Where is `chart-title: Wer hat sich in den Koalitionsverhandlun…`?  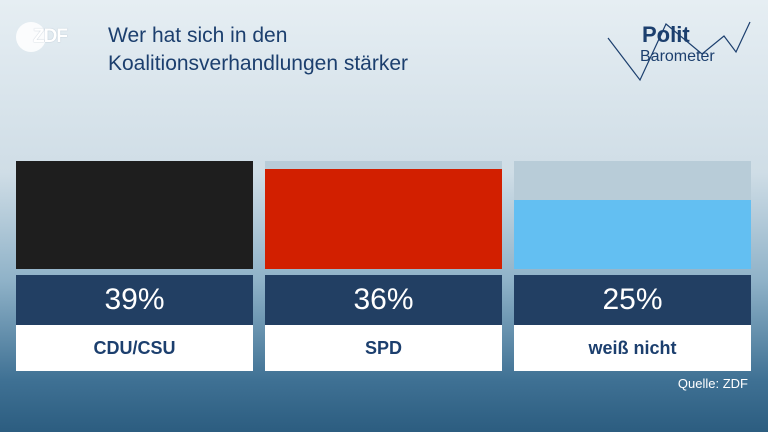 chart-title: Wer hat sich in den Koalitionsverhandlun… is located at coordinates (328, 50).